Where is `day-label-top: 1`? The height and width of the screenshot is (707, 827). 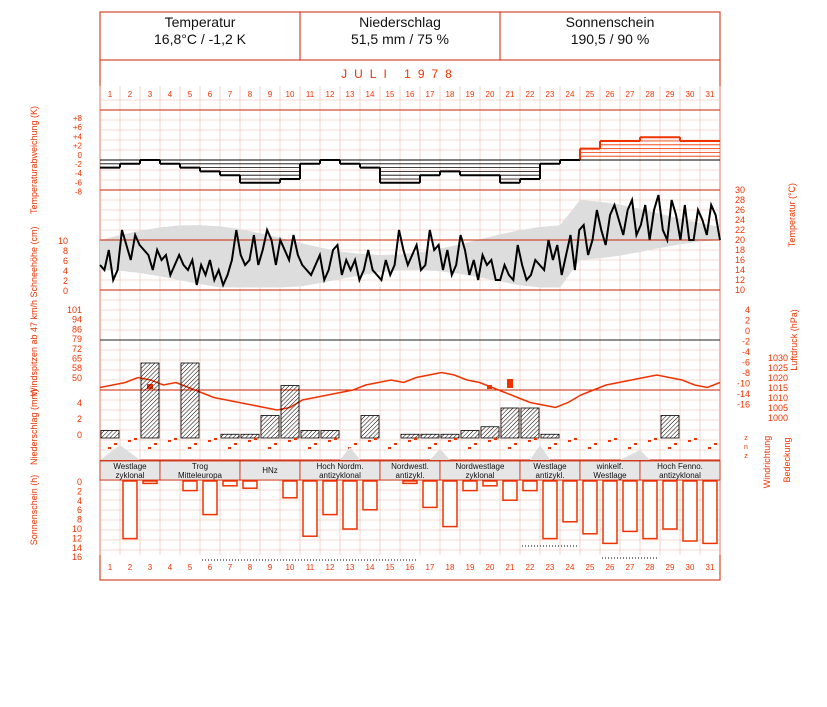
day-label-top: 1 is located at coordinates (110, 94).